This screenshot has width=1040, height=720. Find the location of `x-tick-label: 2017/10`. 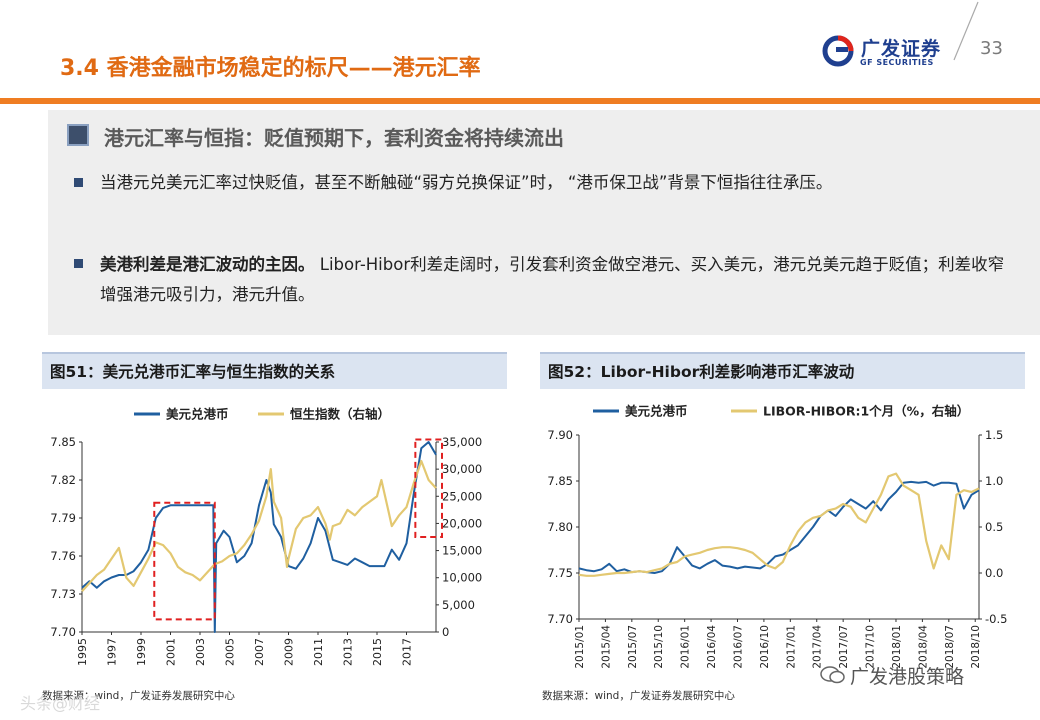

x-tick-label: 2017/10 is located at coordinates (871, 647).